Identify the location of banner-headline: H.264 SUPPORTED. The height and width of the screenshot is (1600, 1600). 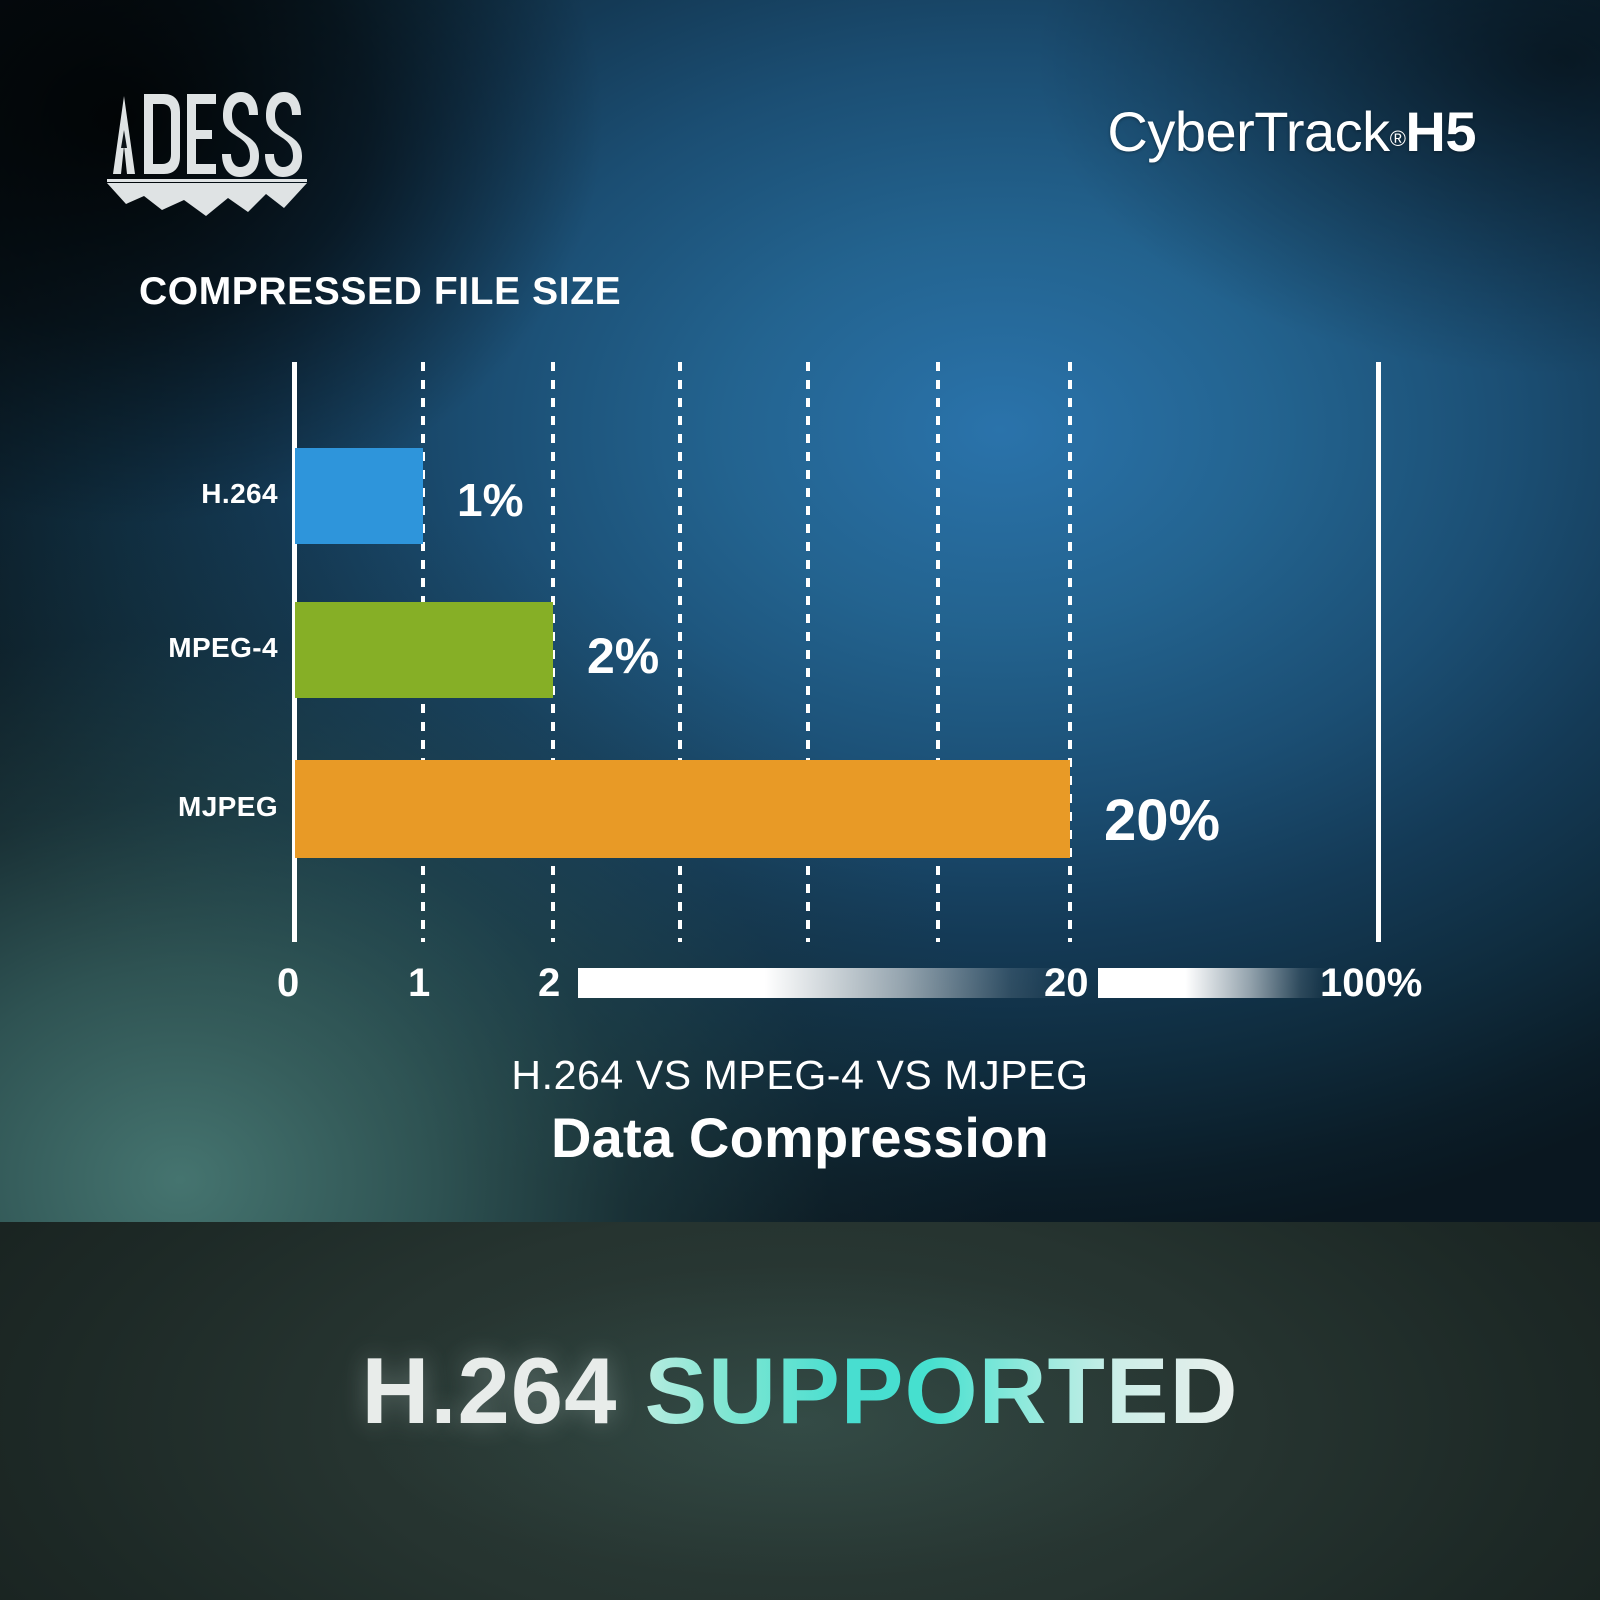
(800, 1391).